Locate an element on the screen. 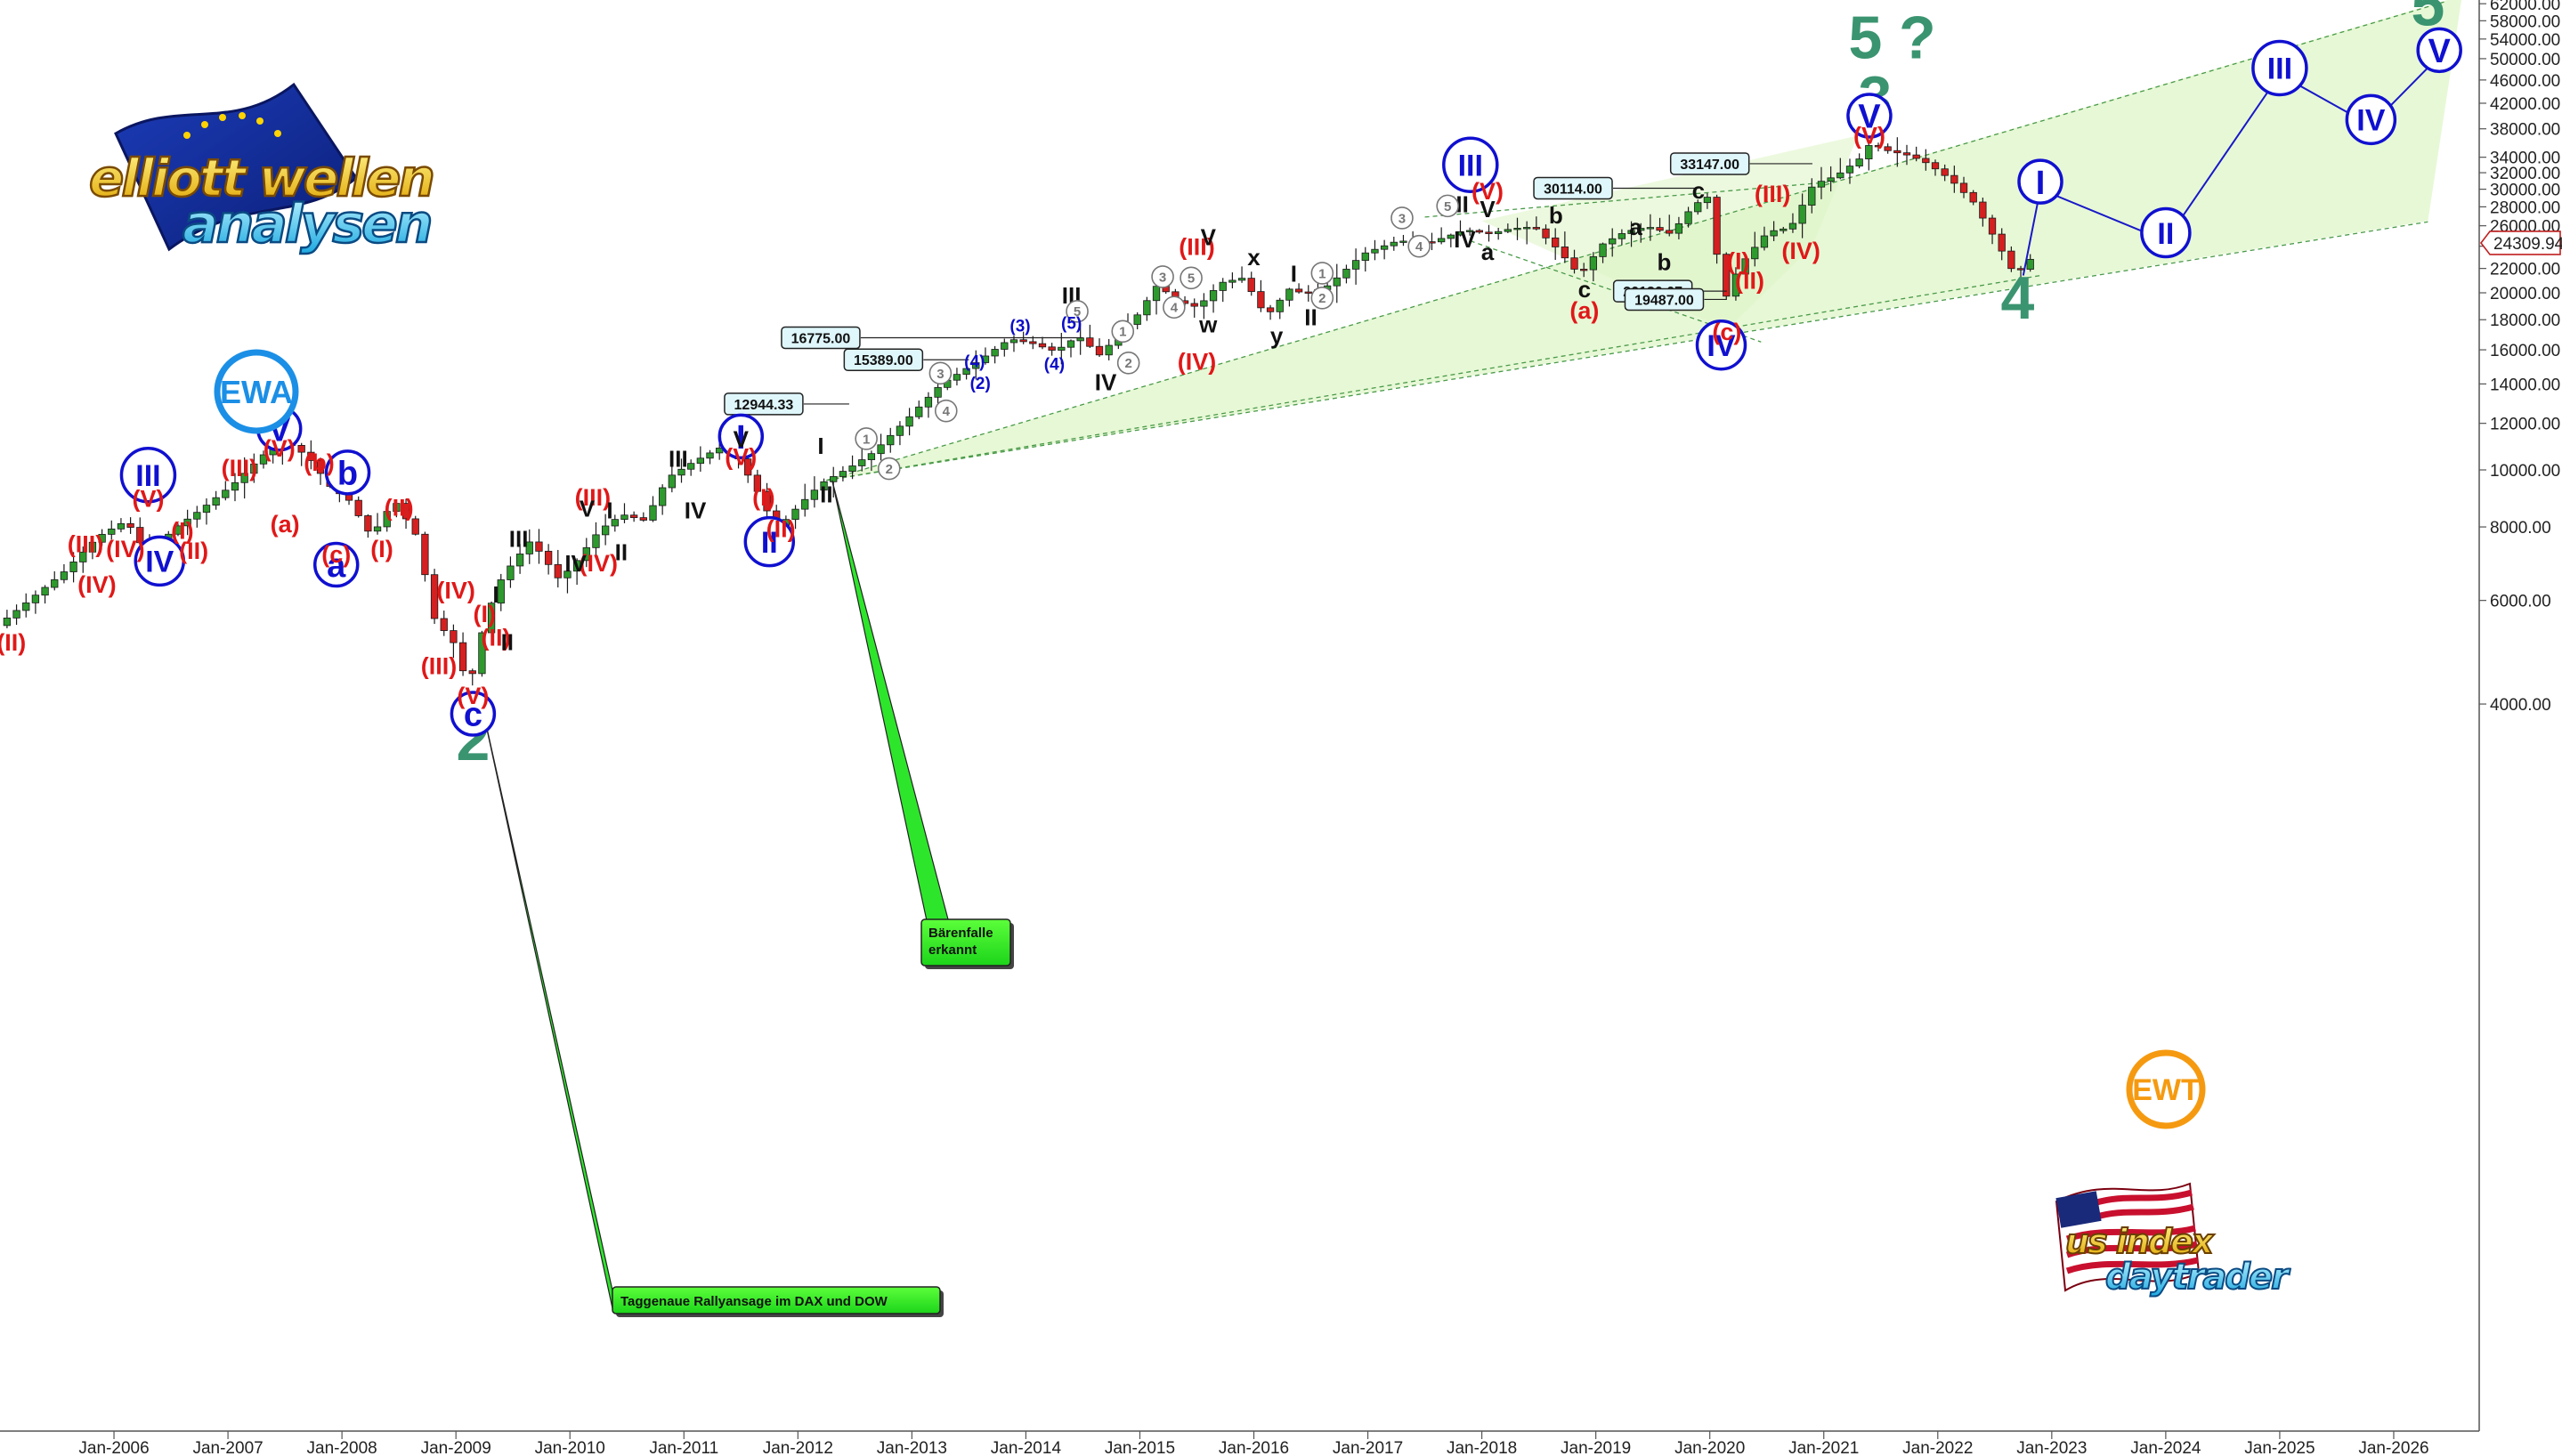  wave-label: (4) is located at coordinates (974, 362).